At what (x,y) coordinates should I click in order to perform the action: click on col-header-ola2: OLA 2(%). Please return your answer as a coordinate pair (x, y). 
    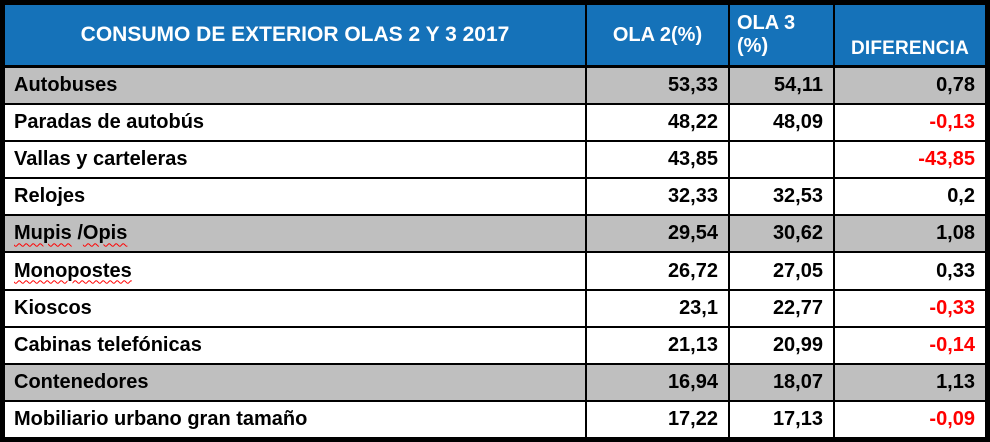
    Looking at the image, I should click on (658, 35).